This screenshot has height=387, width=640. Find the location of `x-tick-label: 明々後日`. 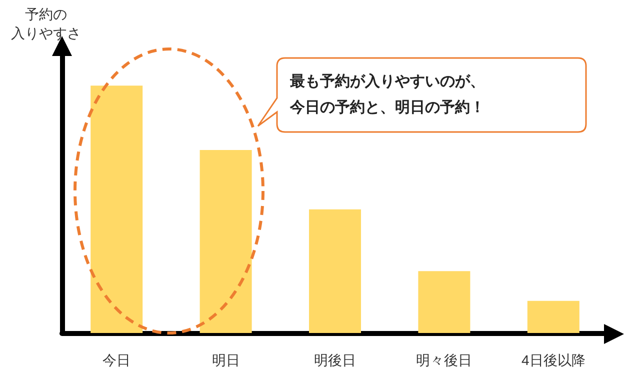

x-tick-label: 明々後日 is located at coordinates (444, 360).